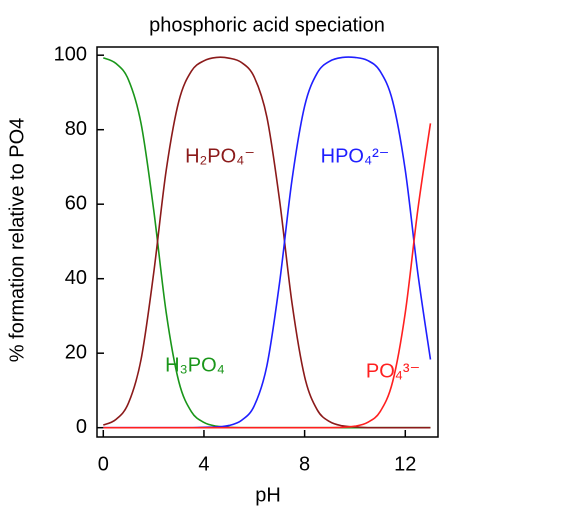 The image size is (567, 512). Describe the element at coordinates (76, 129) in the screenshot. I see `y-tick-label: 80` at that location.